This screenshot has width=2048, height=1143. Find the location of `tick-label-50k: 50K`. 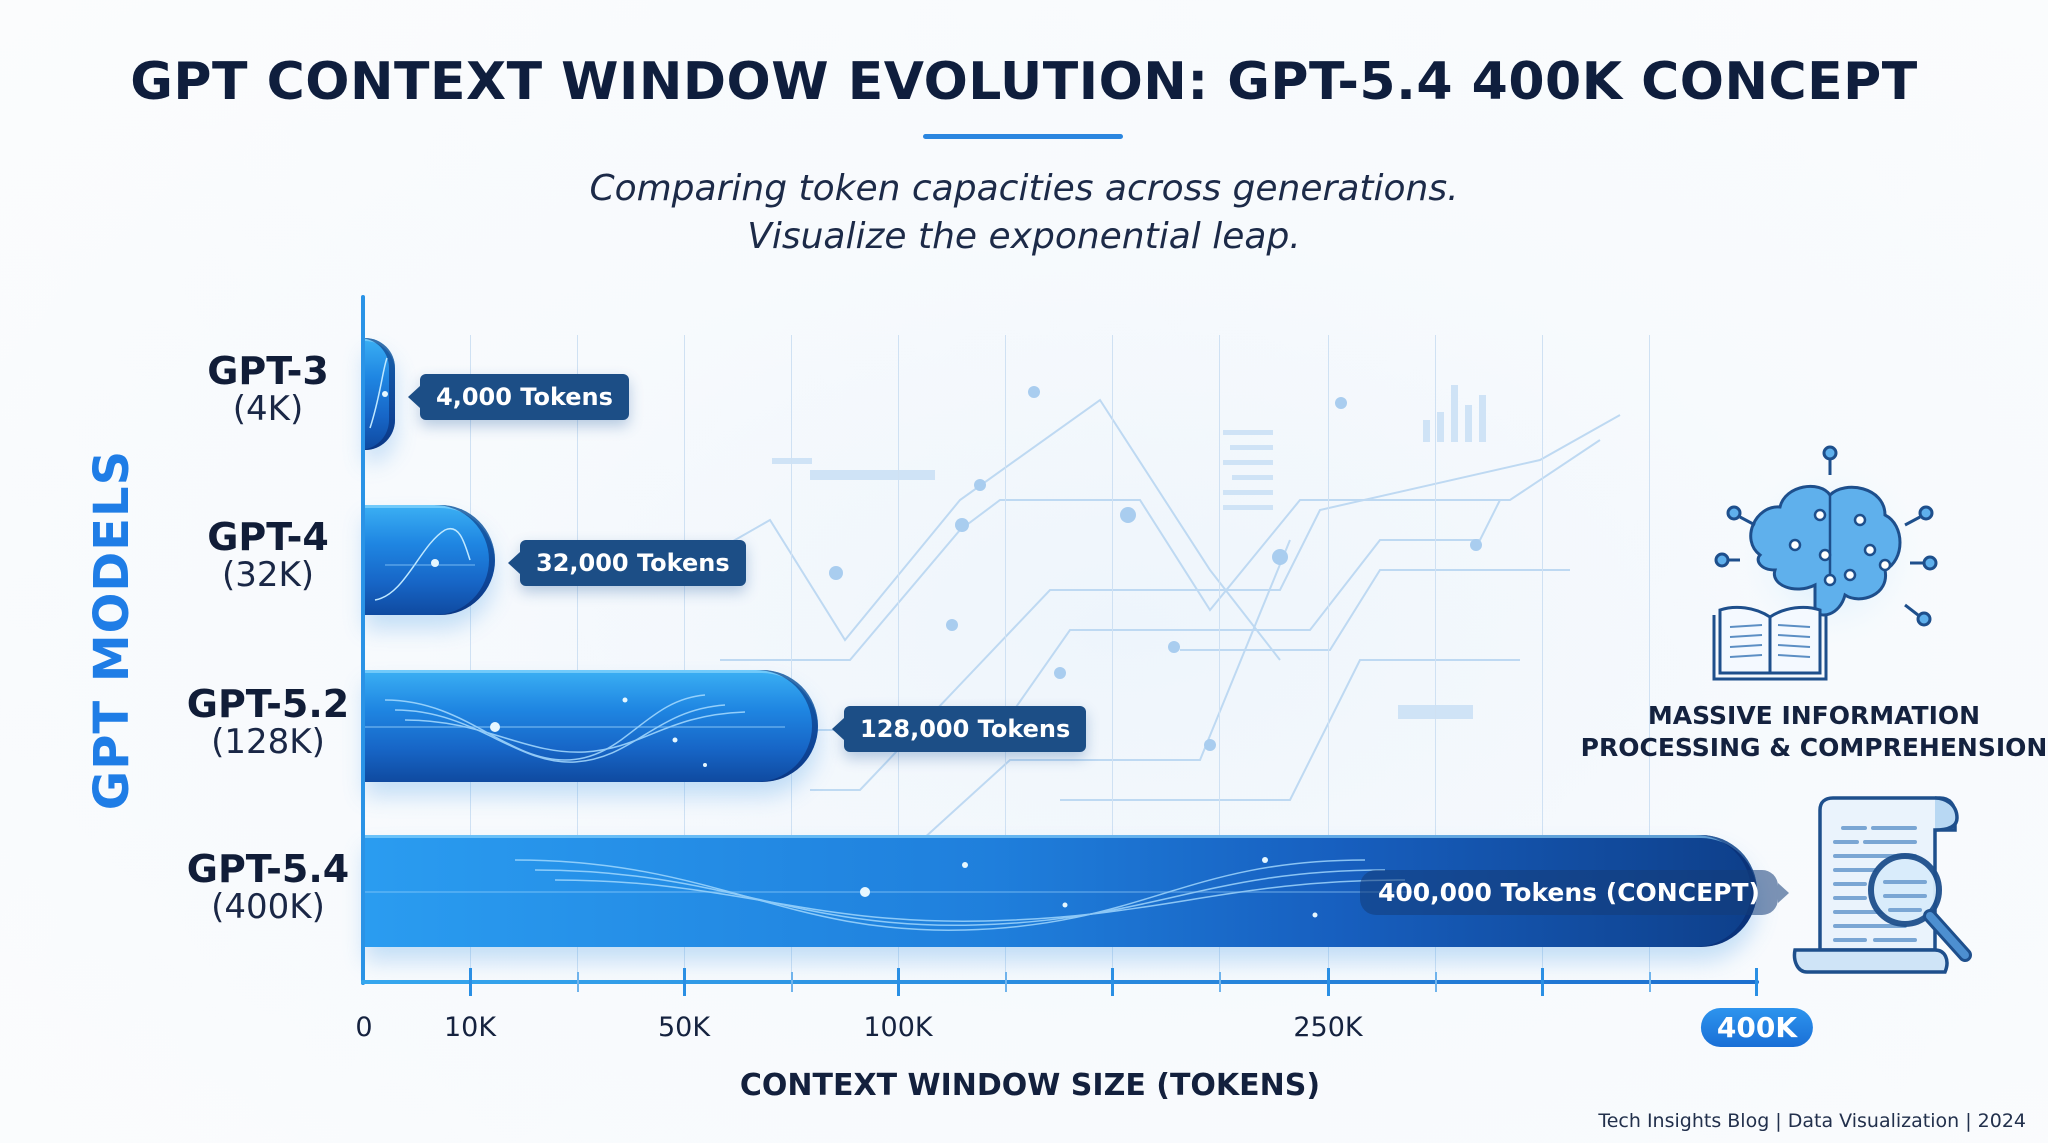

tick-label-50k: 50K is located at coordinates (684, 1027).